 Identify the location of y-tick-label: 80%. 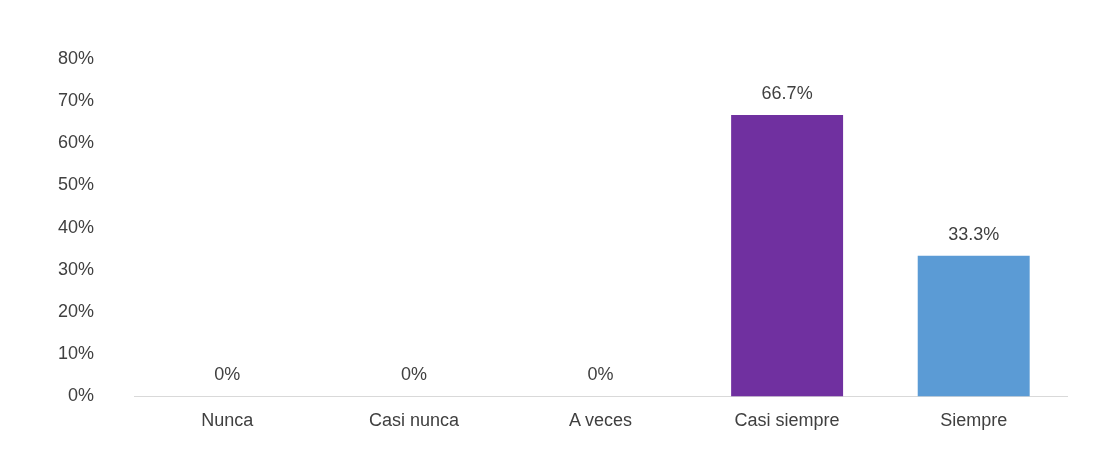
(76, 57).